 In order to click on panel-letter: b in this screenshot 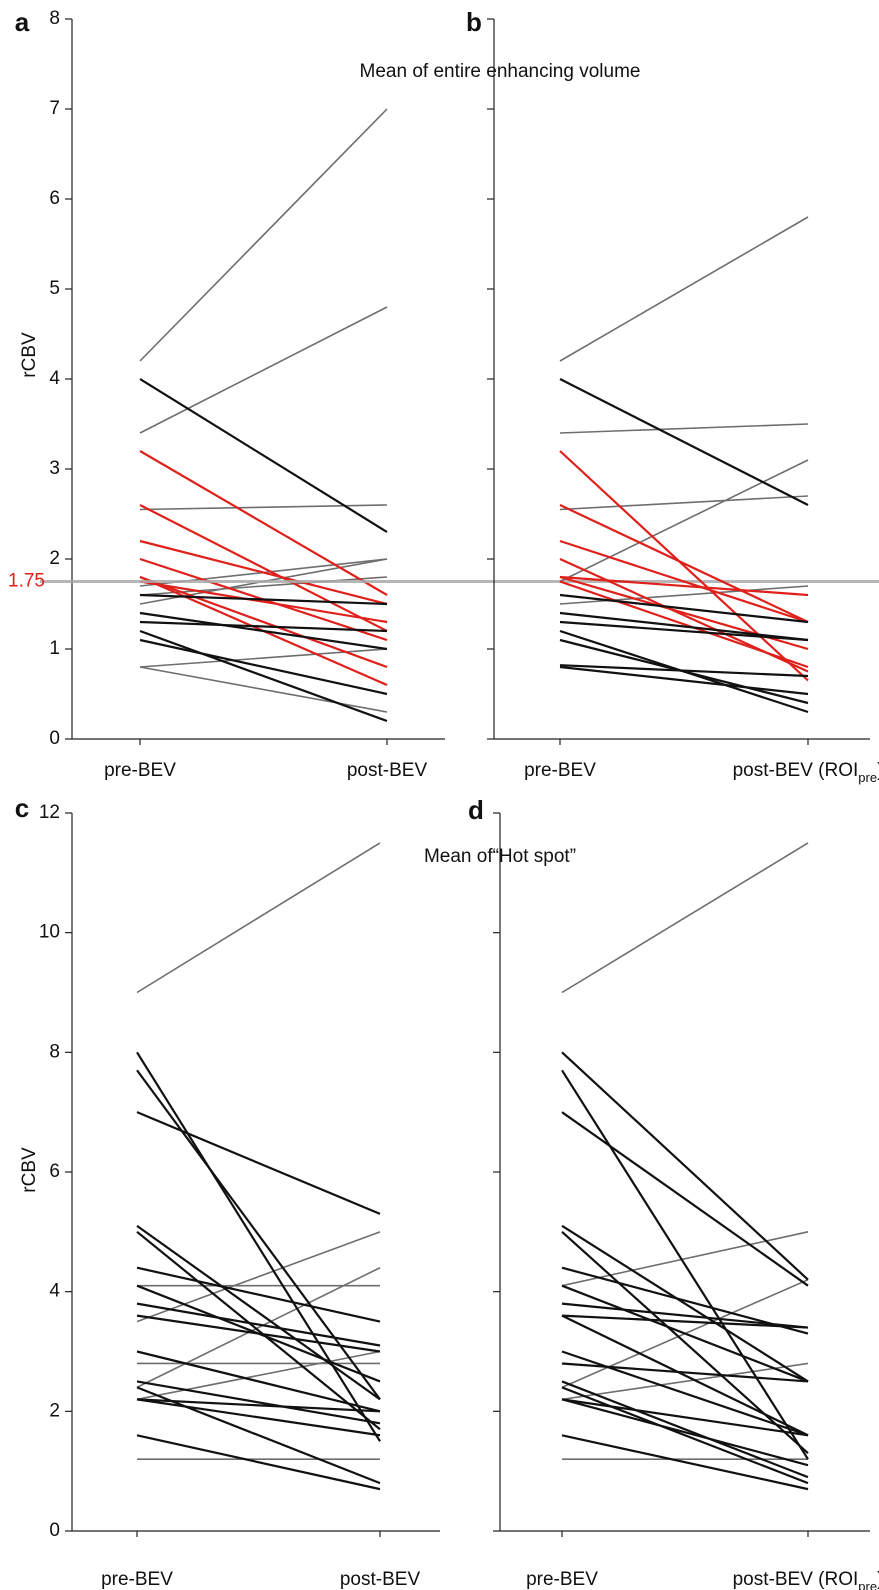, I will do `click(474, 22)`.